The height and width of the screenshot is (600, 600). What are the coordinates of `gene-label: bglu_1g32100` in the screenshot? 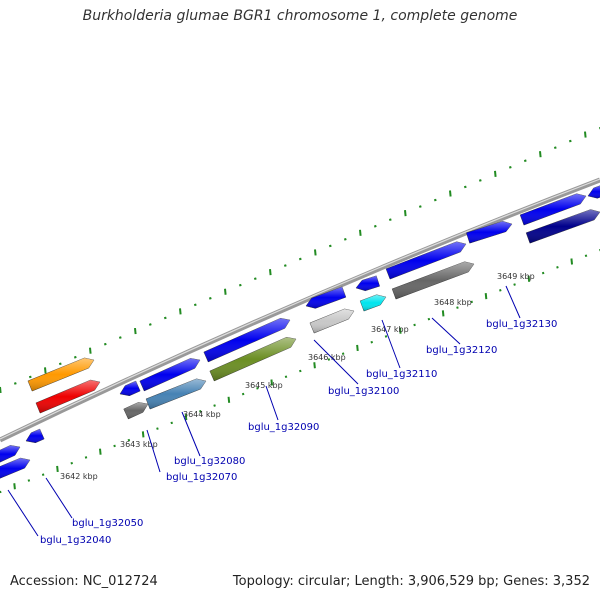 It's located at (363, 391).